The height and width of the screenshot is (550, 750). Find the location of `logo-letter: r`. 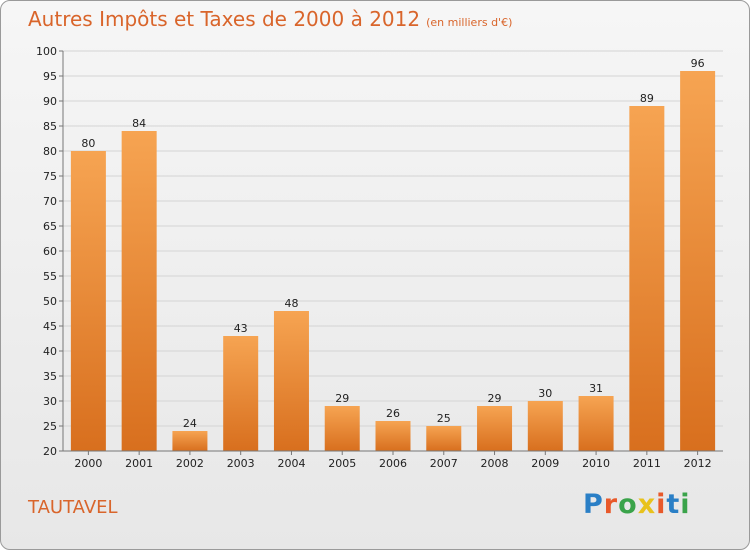

logo-letter: r is located at coordinates (611, 504).